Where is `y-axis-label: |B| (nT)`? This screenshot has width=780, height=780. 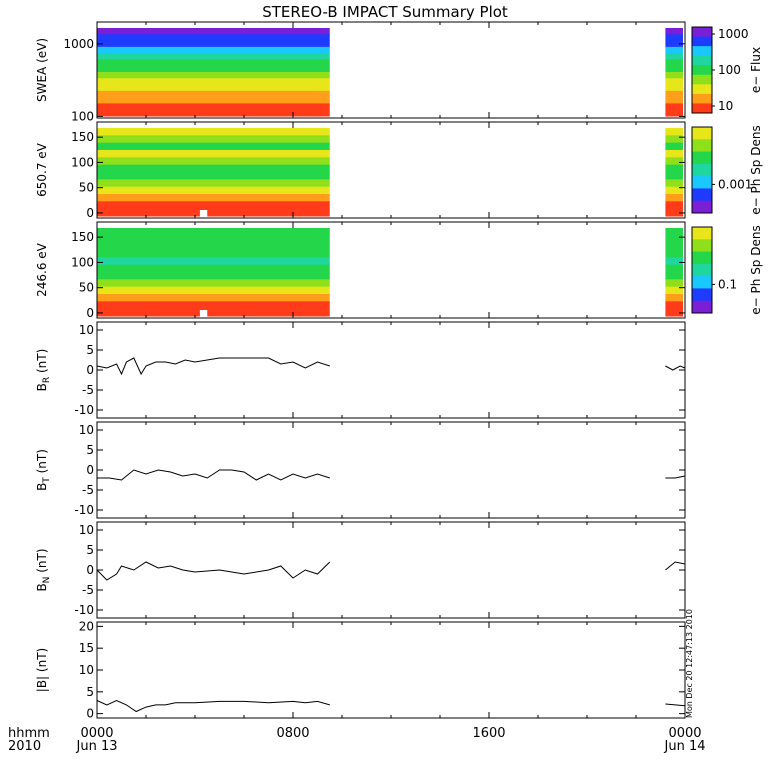 y-axis-label: |B| (nT) is located at coordinates (42, 670).